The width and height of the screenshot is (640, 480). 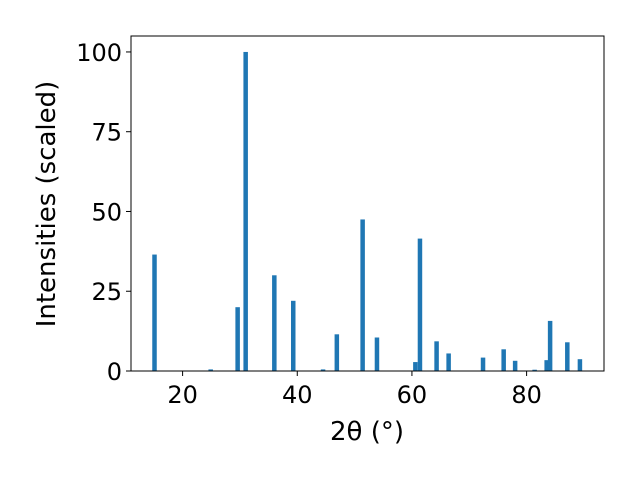 I want to click on x-tick-label: 20, so click(x=182, y=395).